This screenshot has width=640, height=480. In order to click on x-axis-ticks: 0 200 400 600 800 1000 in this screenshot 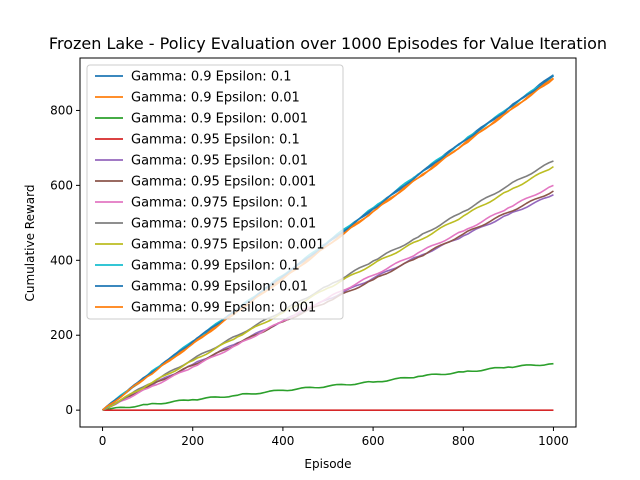, I will do `click(334, 437)`.